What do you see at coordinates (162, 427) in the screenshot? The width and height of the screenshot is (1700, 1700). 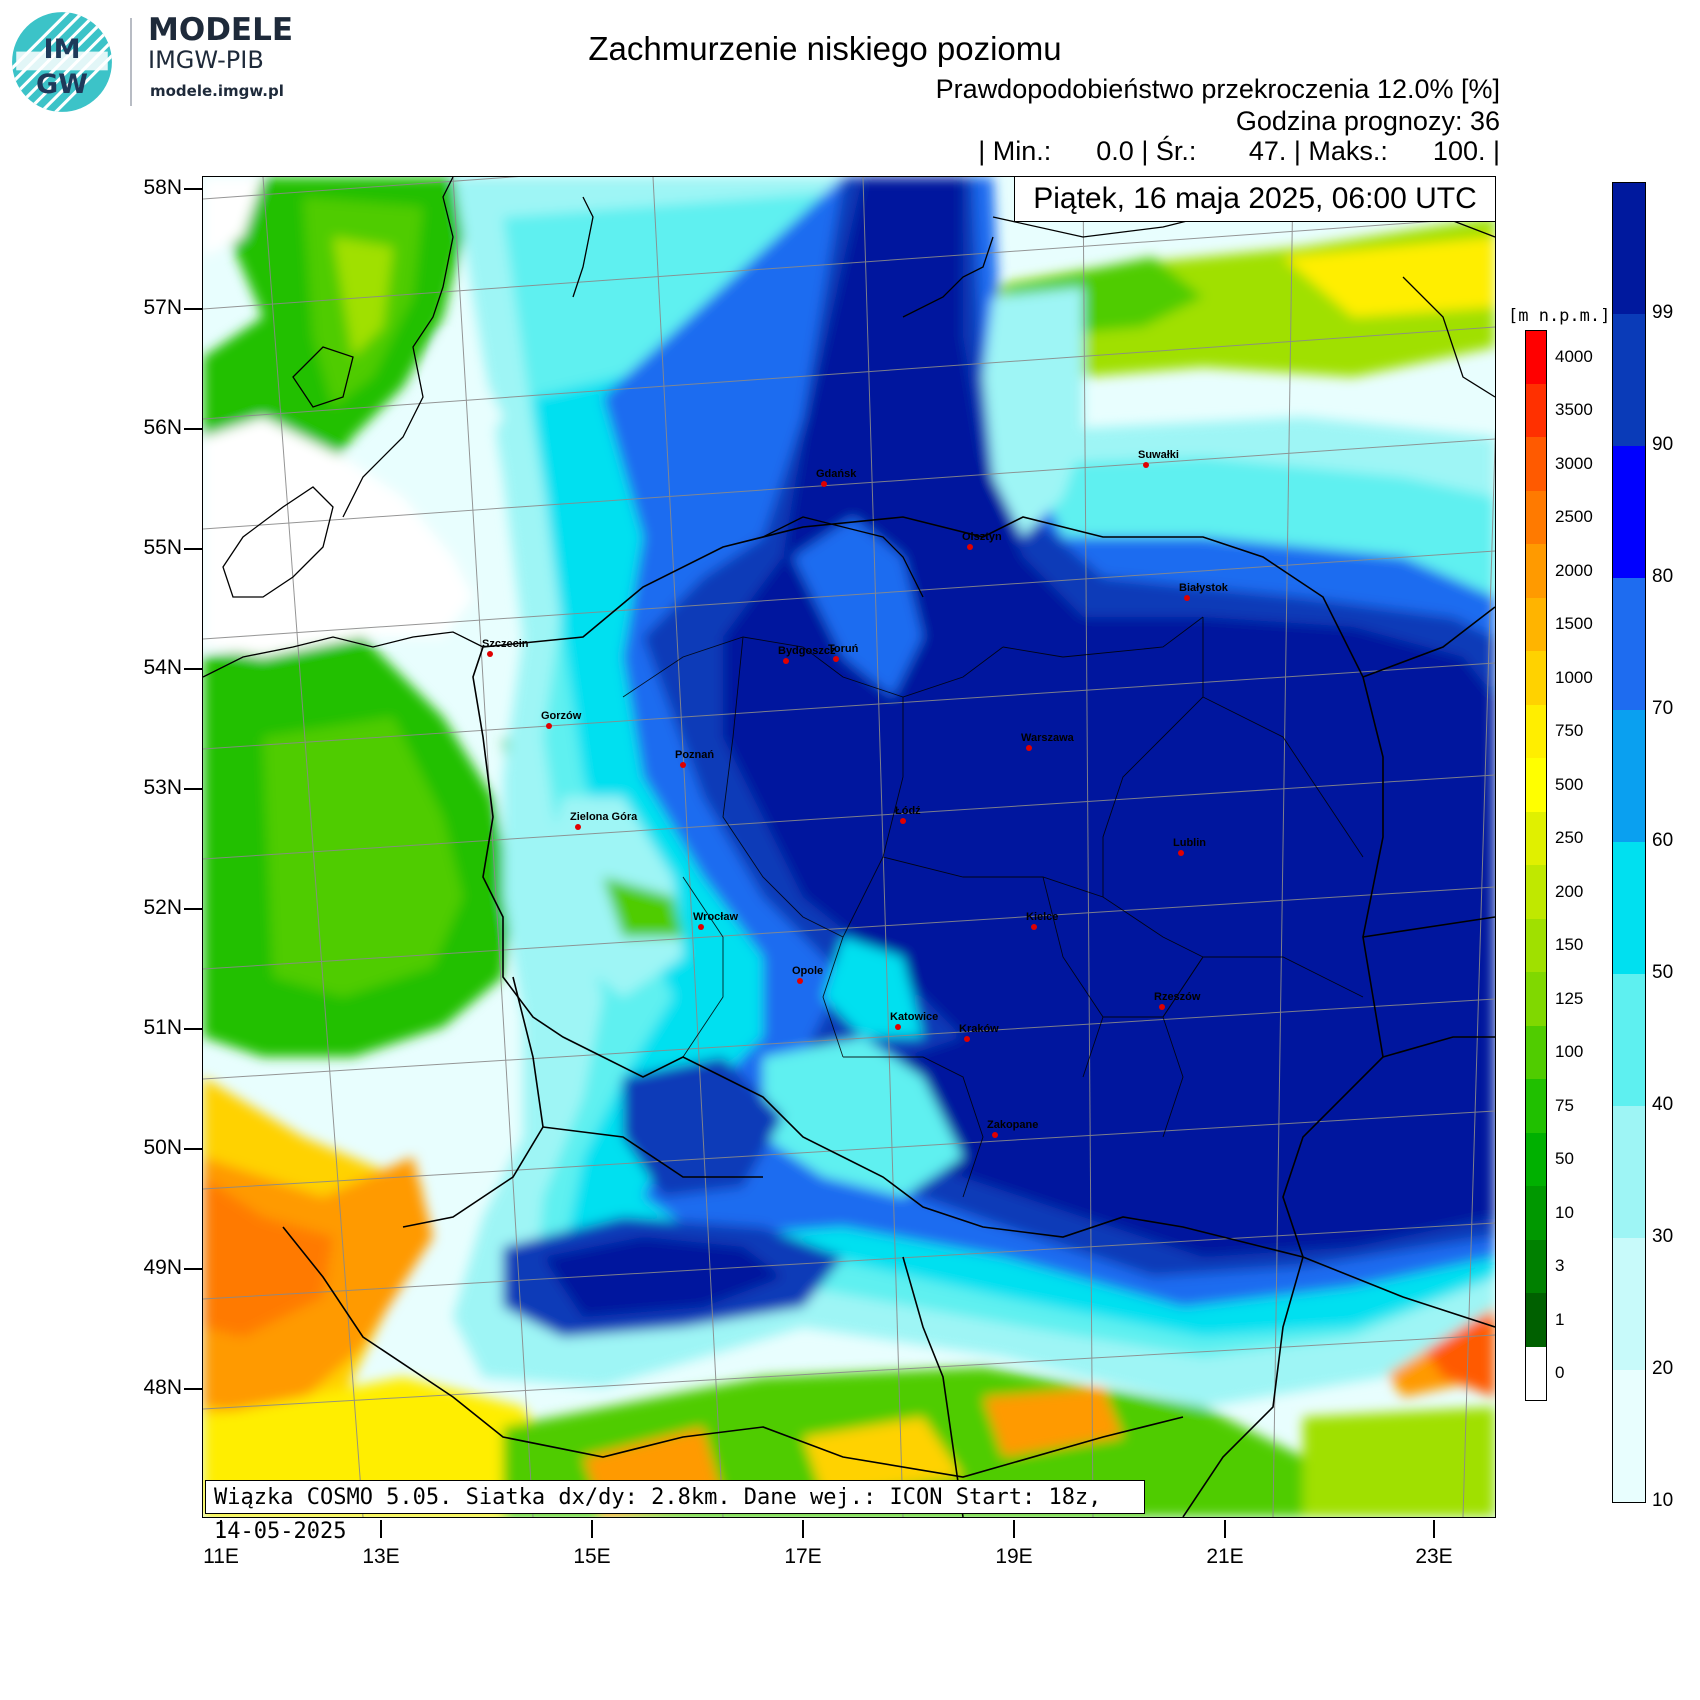 I see `lat-label-56N: 56N` at bounding box center [162, 427].